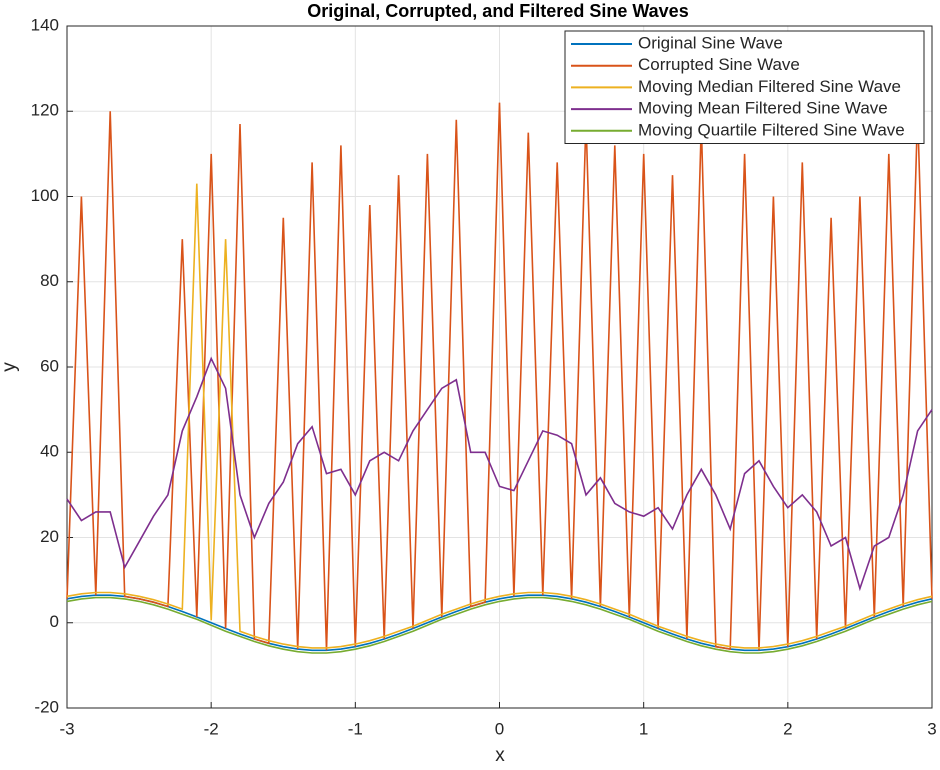 This screenshot has width=940, height=770. Describe the element at coordinates (763, 108) in the screenshot. I see `legend-label: Moving Mean Filtered Sine Wave` at that location.